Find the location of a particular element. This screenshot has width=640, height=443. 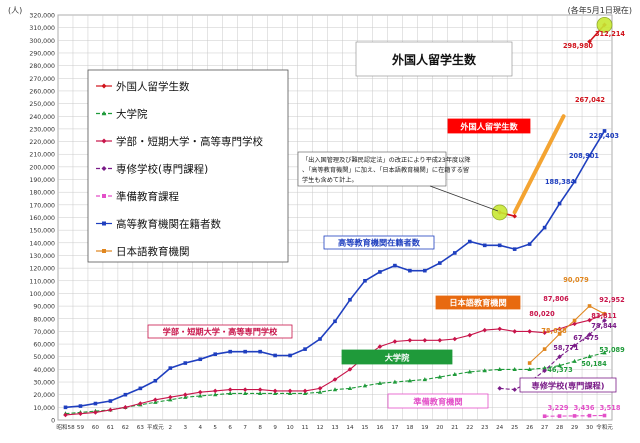

y-tick-label: 190,000 is located at coordinates (42, 180).